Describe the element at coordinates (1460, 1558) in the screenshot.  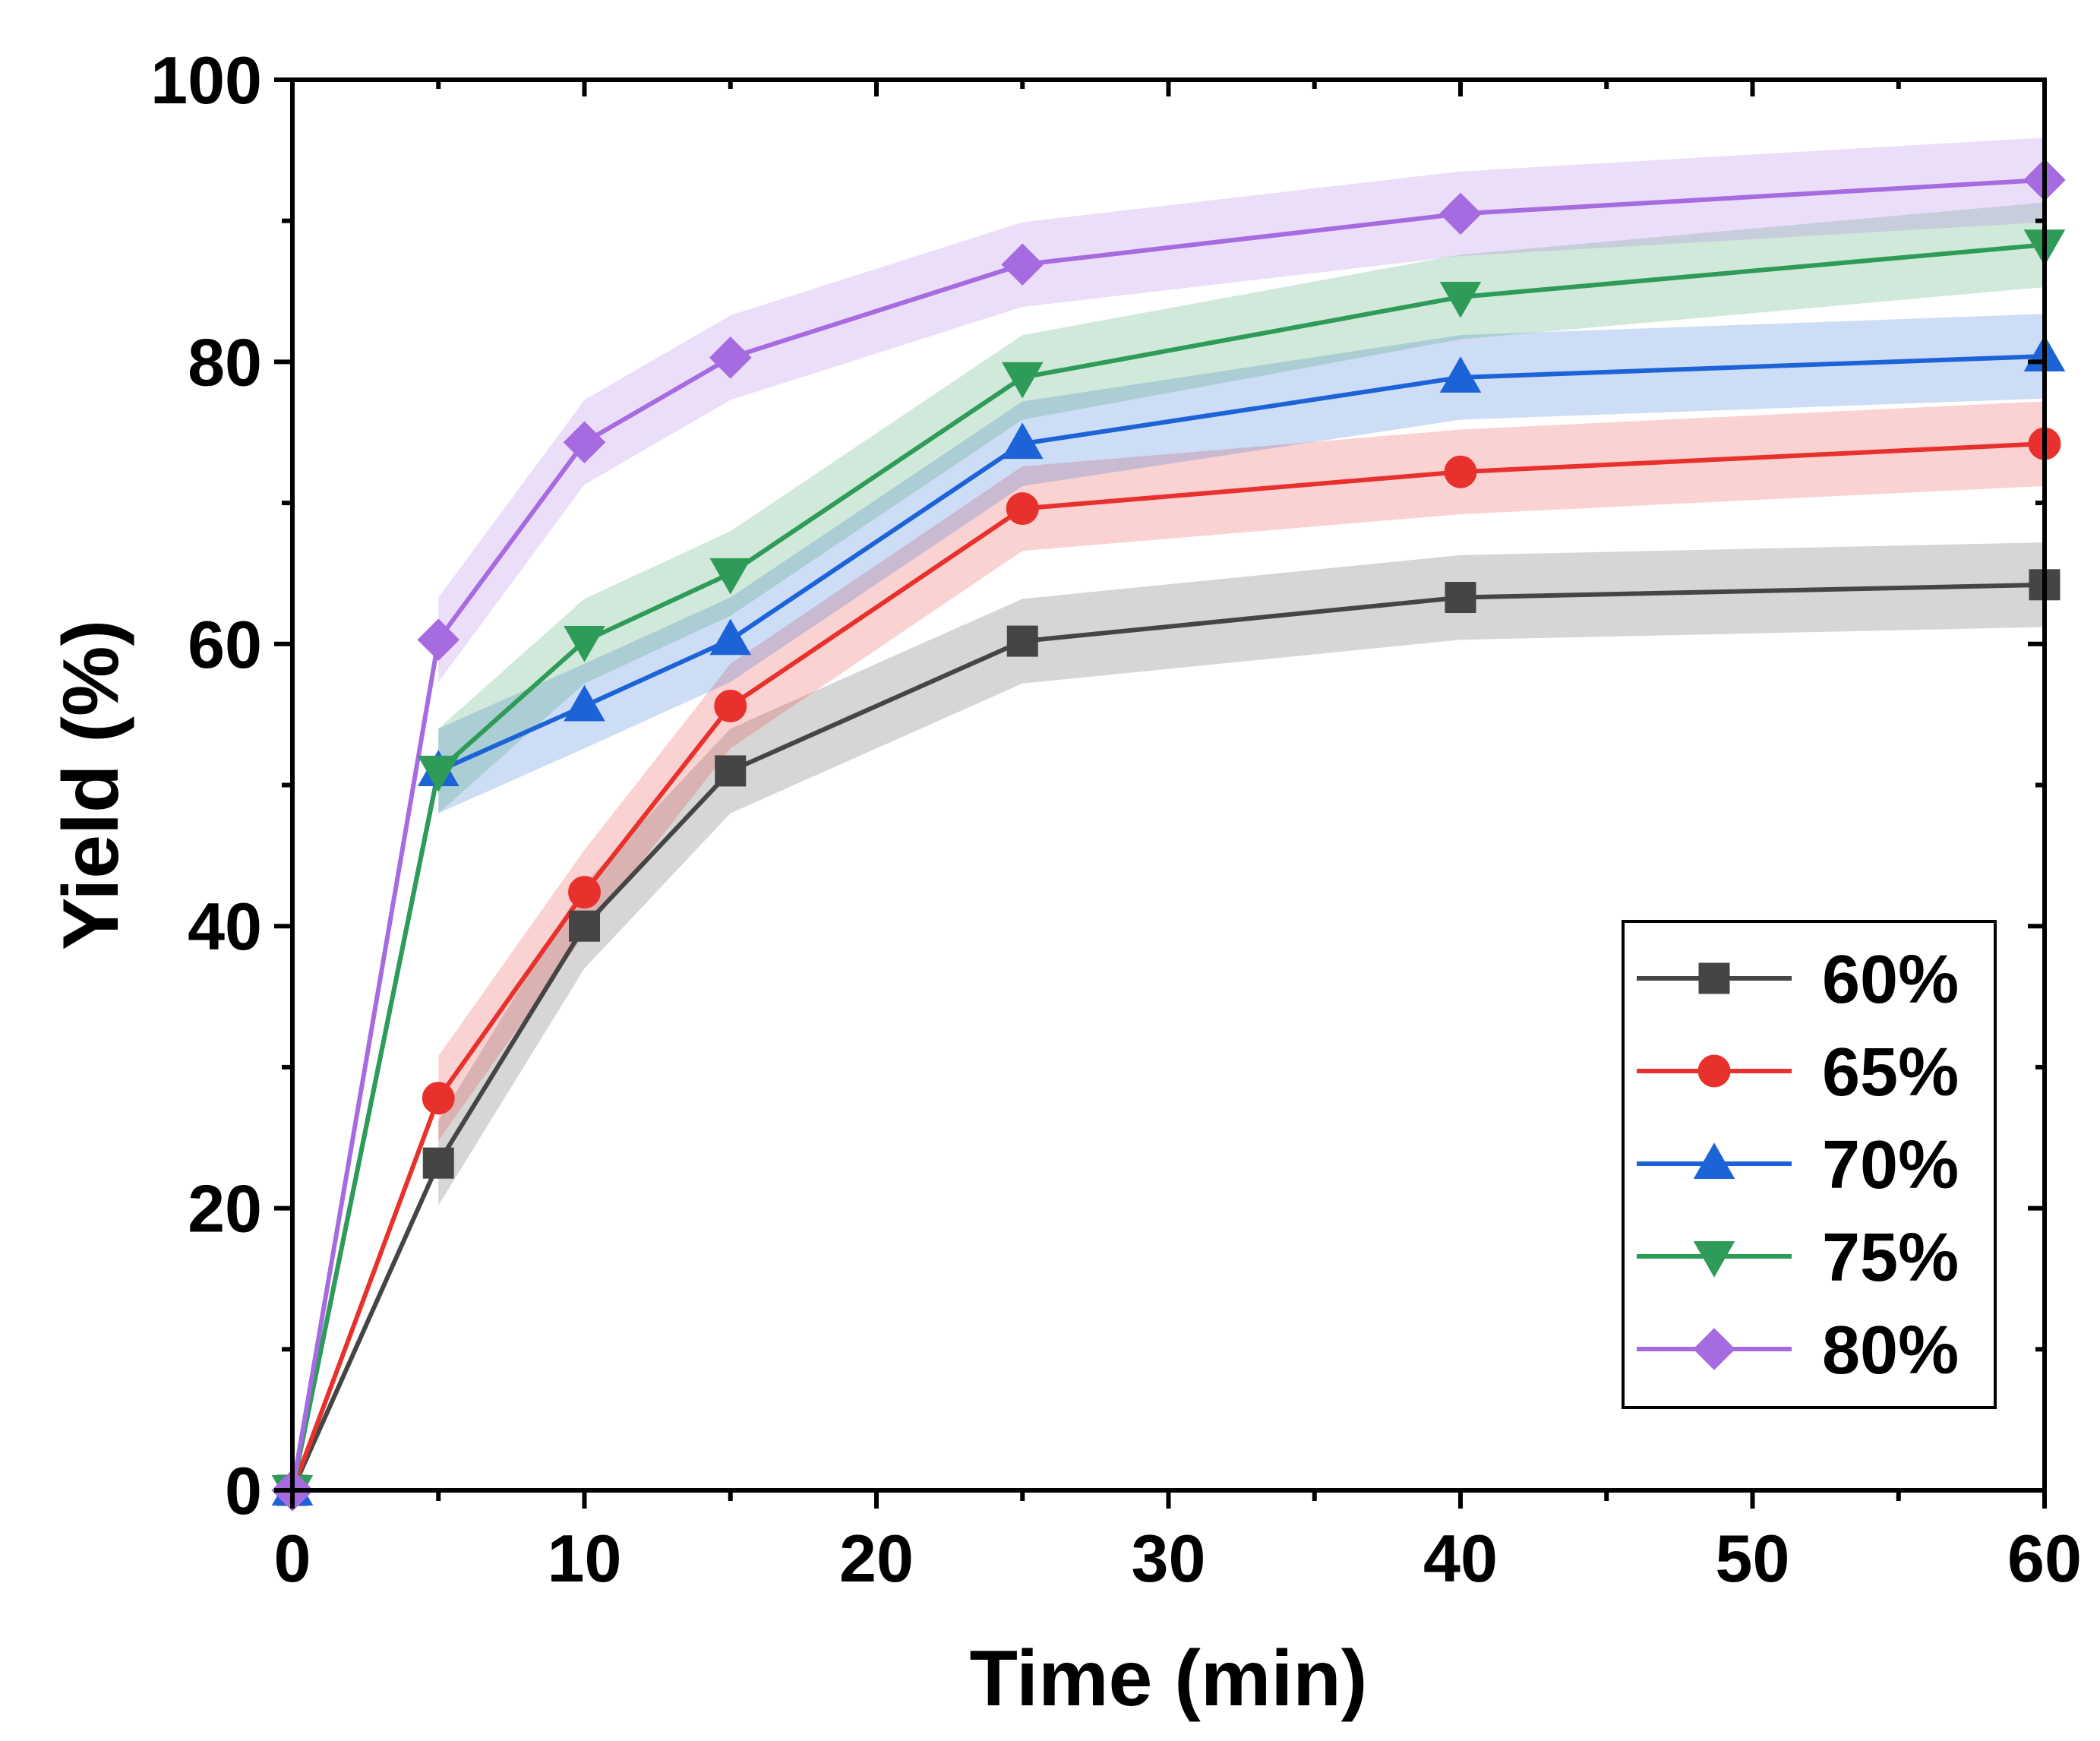
I see `x-tick-label: 40` at that location.